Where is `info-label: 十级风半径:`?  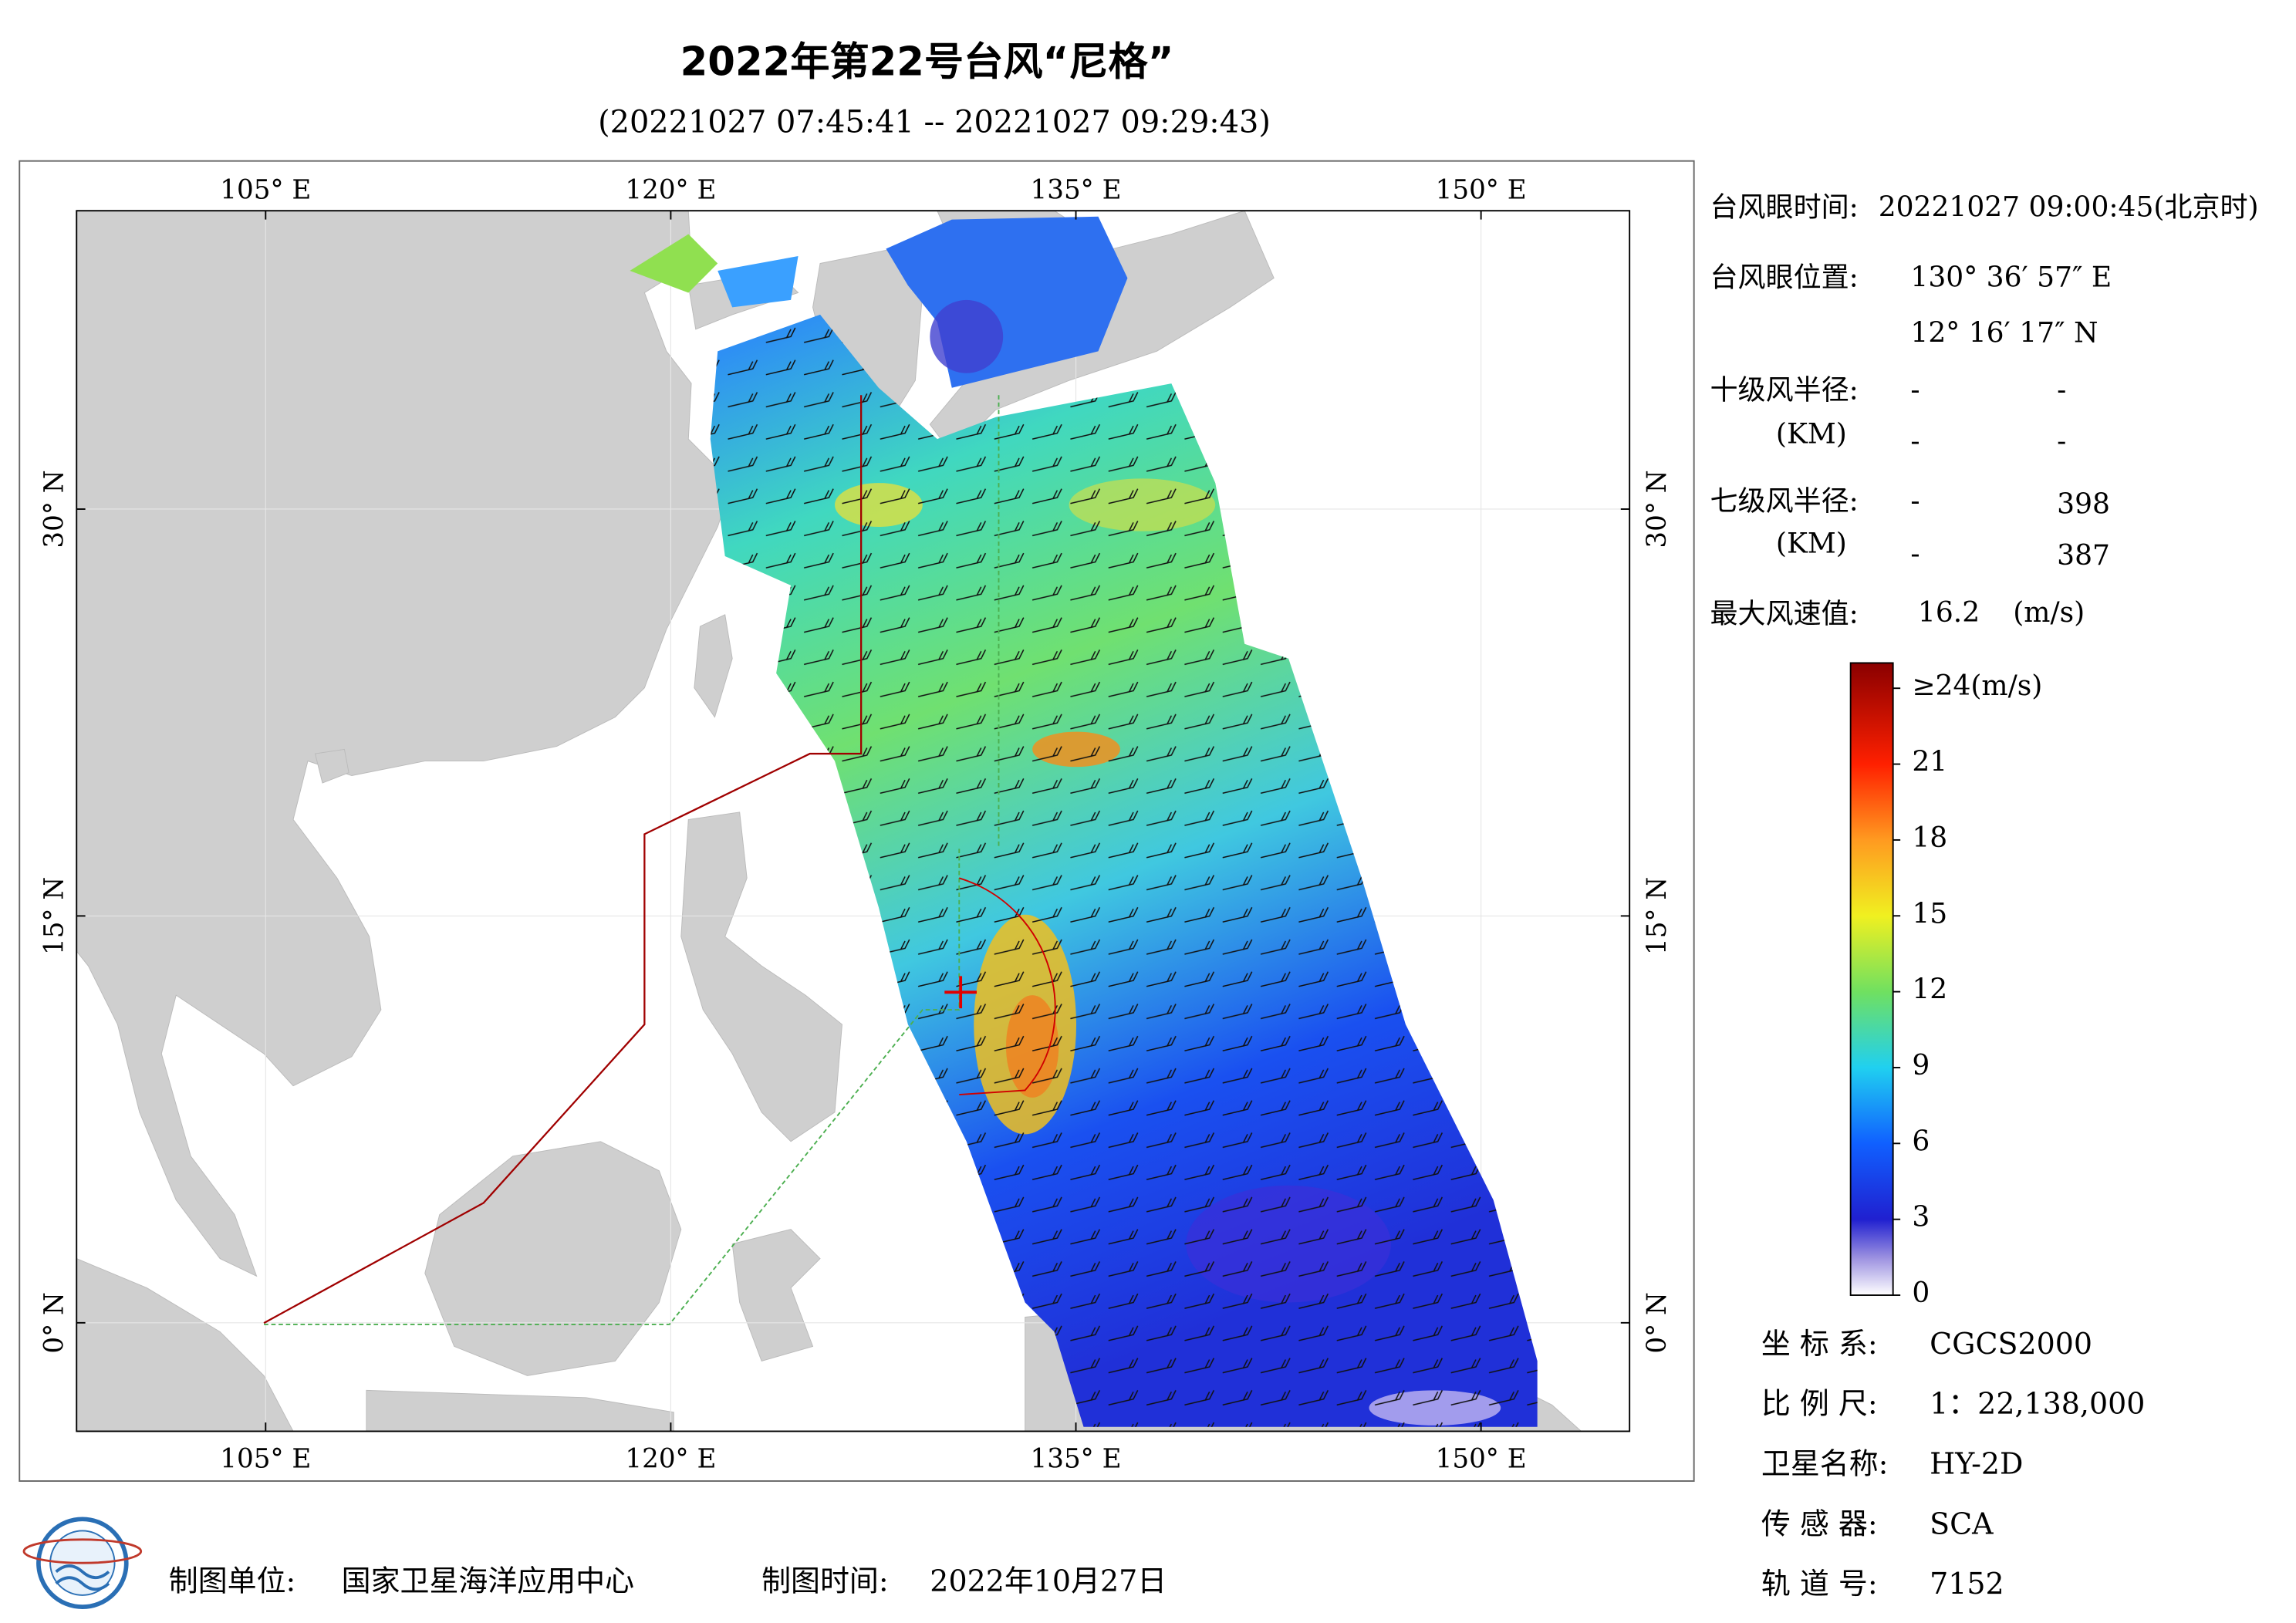
info-label: 十级风半径: is located at coordinates (1784, 390).